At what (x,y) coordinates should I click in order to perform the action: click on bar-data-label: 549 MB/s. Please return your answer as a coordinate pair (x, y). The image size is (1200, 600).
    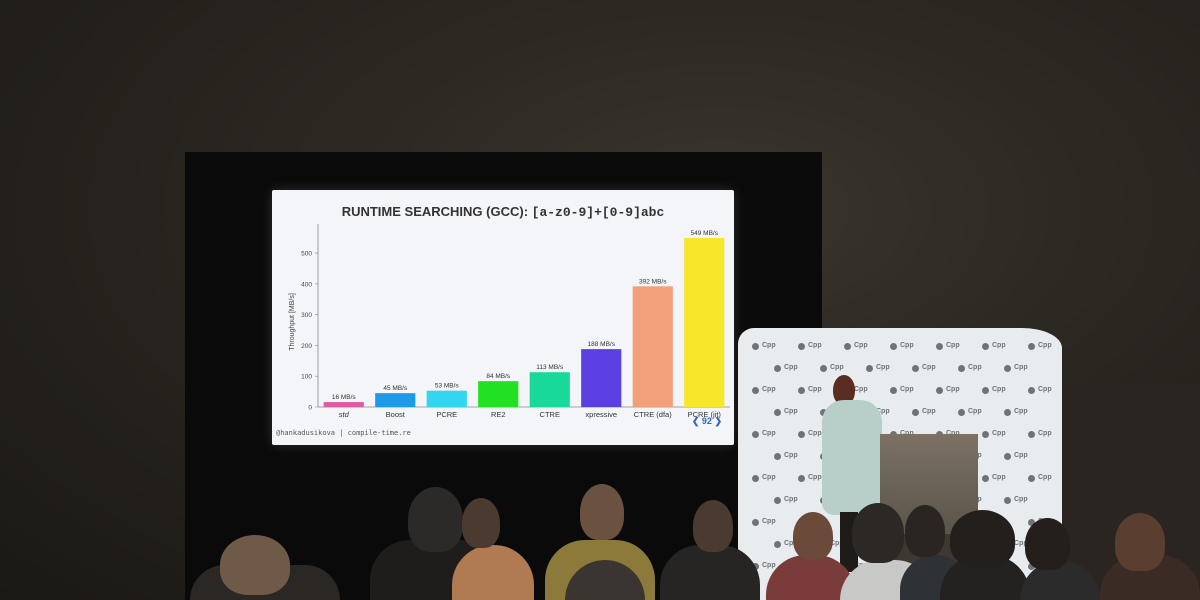
    Looking at the image, I should click on (705, 233).